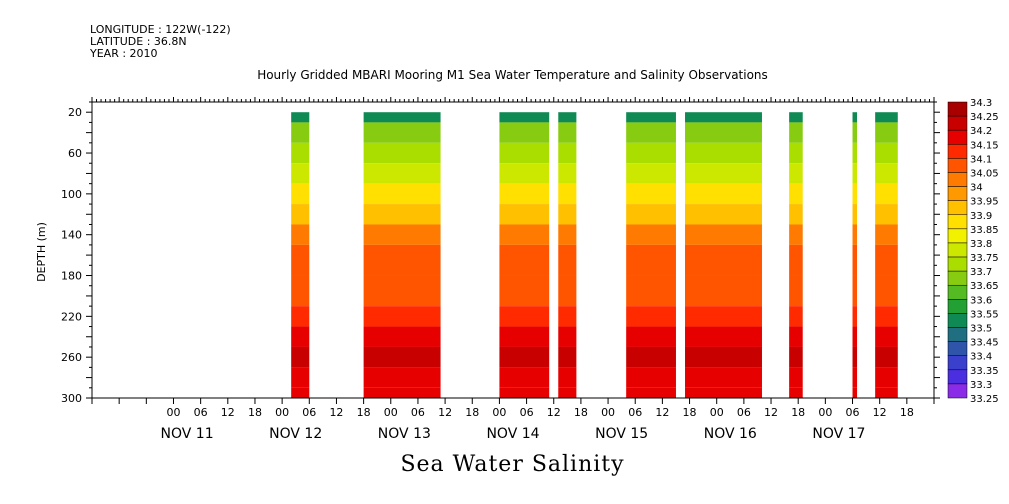 This screenshot has height=504, width=1009. Describe the element at coordinates (71, 194) in the screenshot. I see `y-tick-label: 100` at that location.